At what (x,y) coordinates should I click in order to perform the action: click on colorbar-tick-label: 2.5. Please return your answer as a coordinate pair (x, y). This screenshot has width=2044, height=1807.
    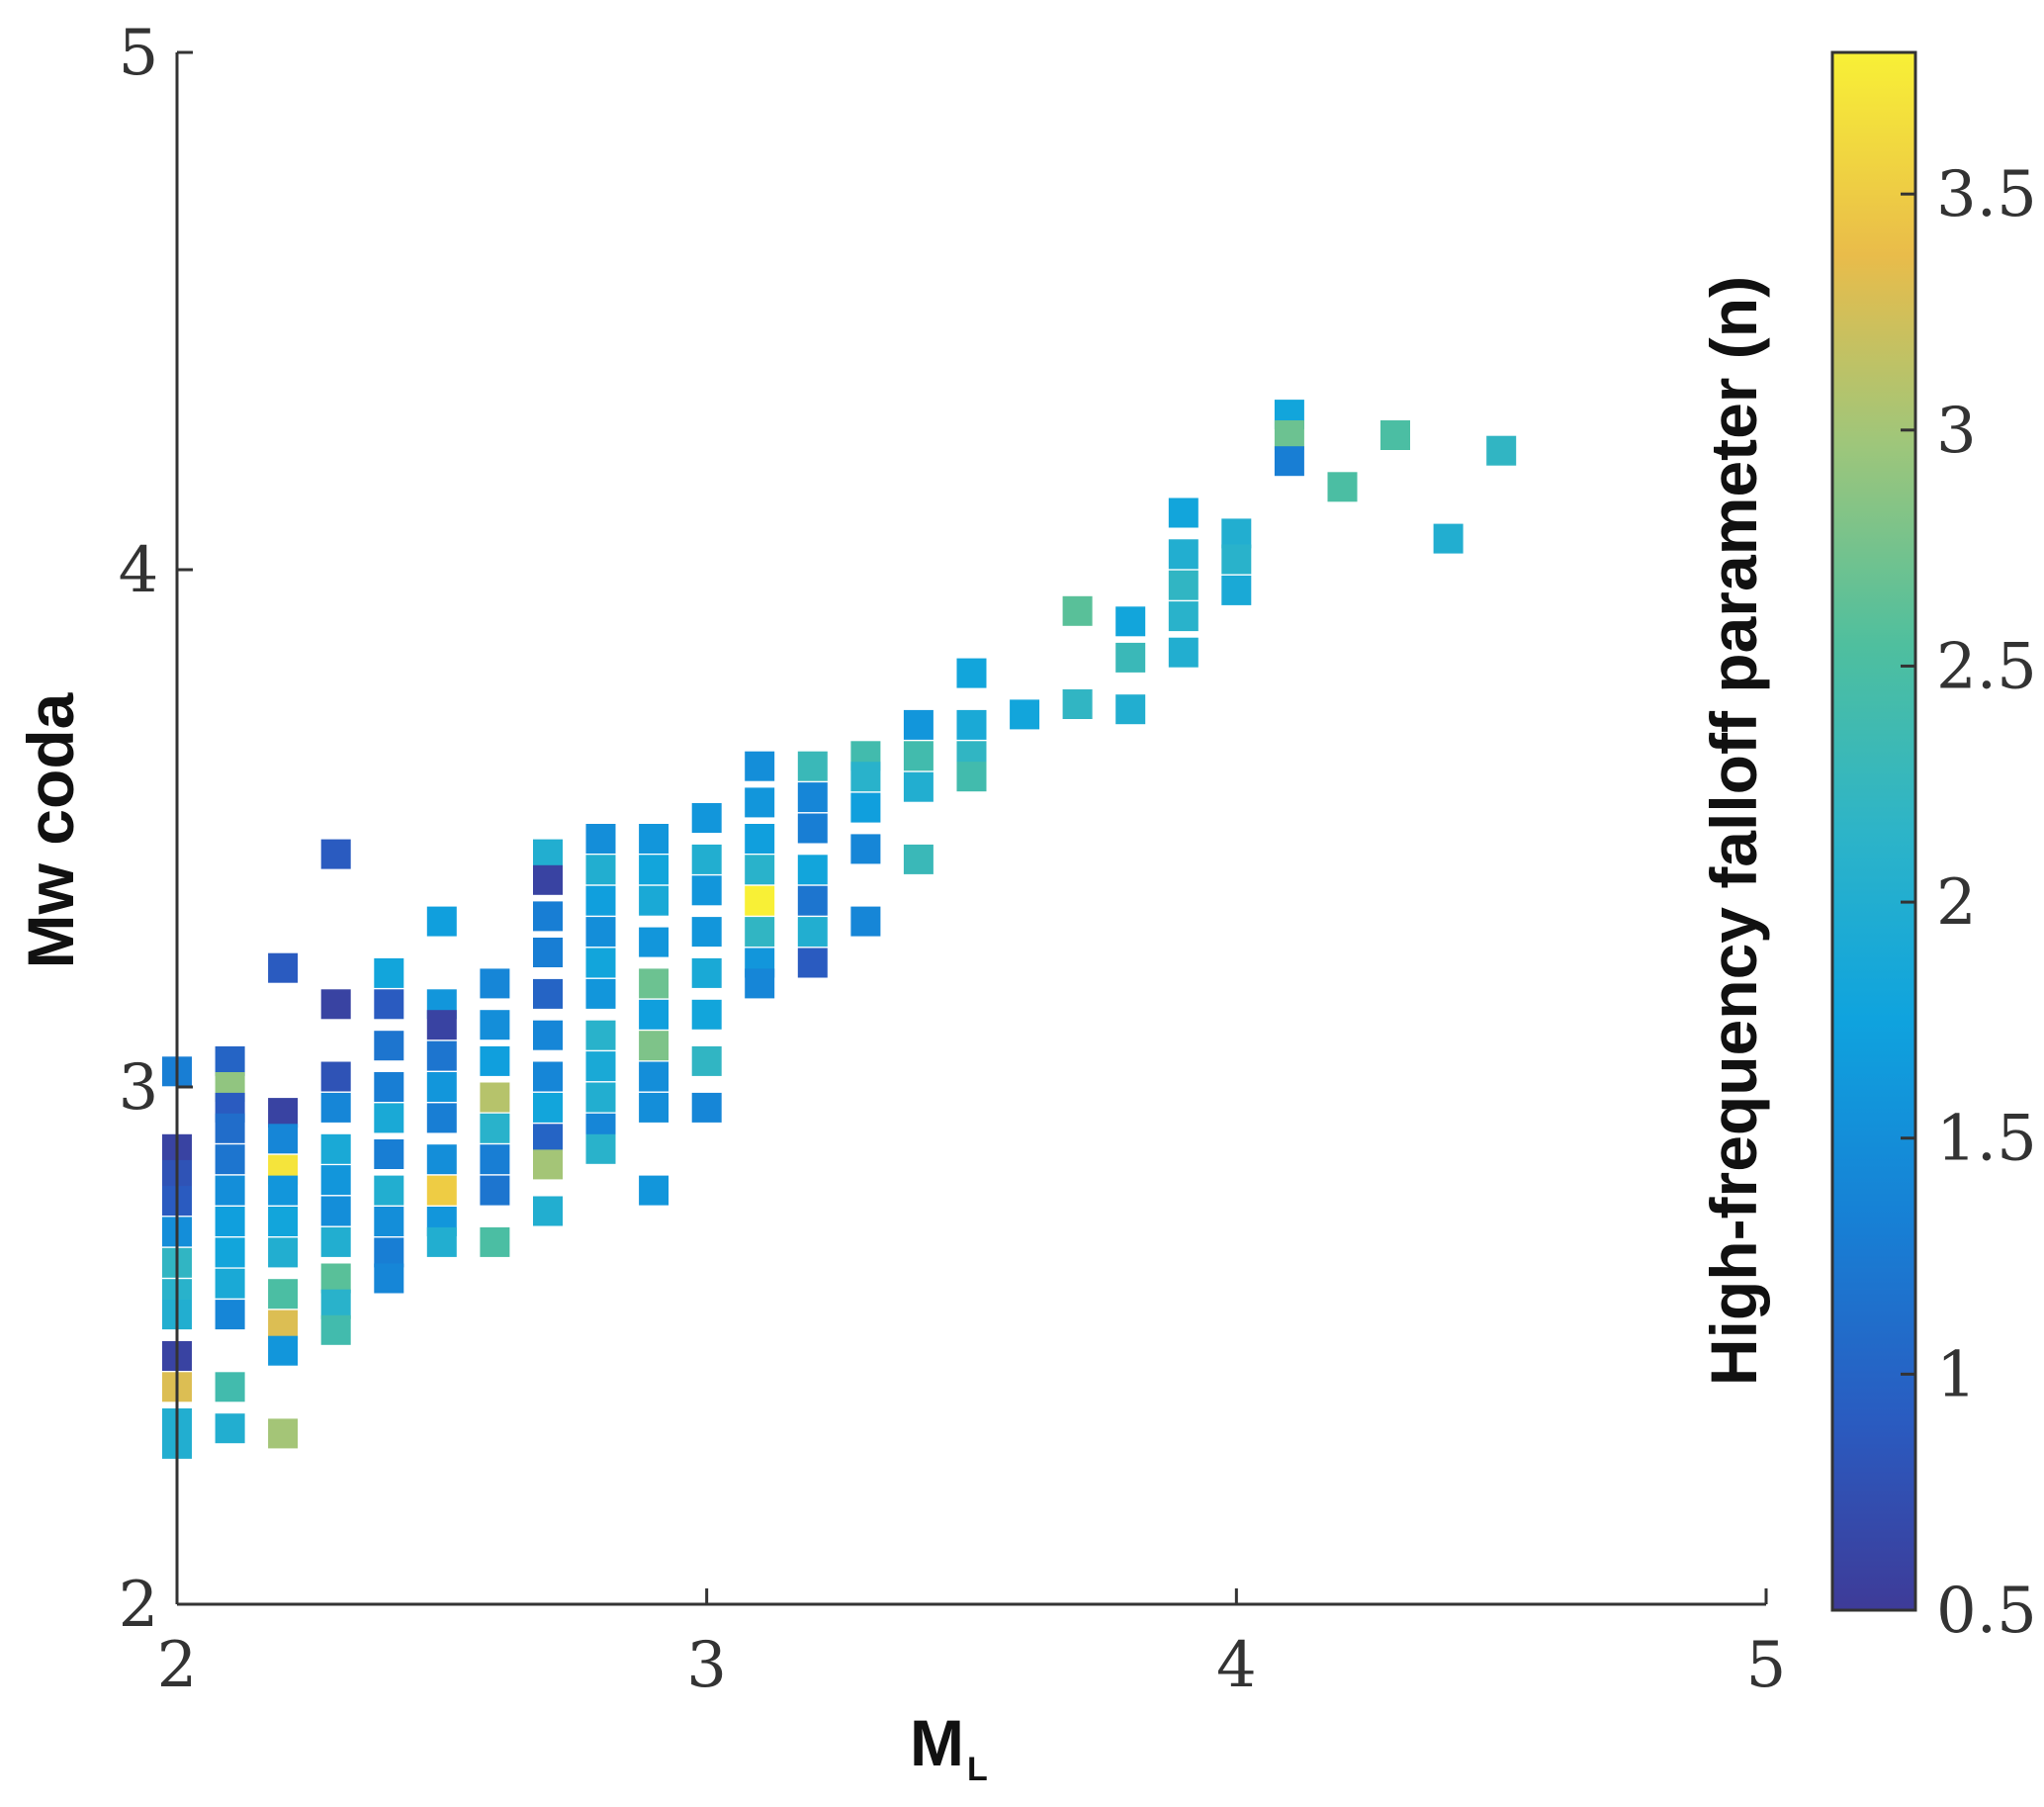
    Looking at the image, I should click on (1986, 666).